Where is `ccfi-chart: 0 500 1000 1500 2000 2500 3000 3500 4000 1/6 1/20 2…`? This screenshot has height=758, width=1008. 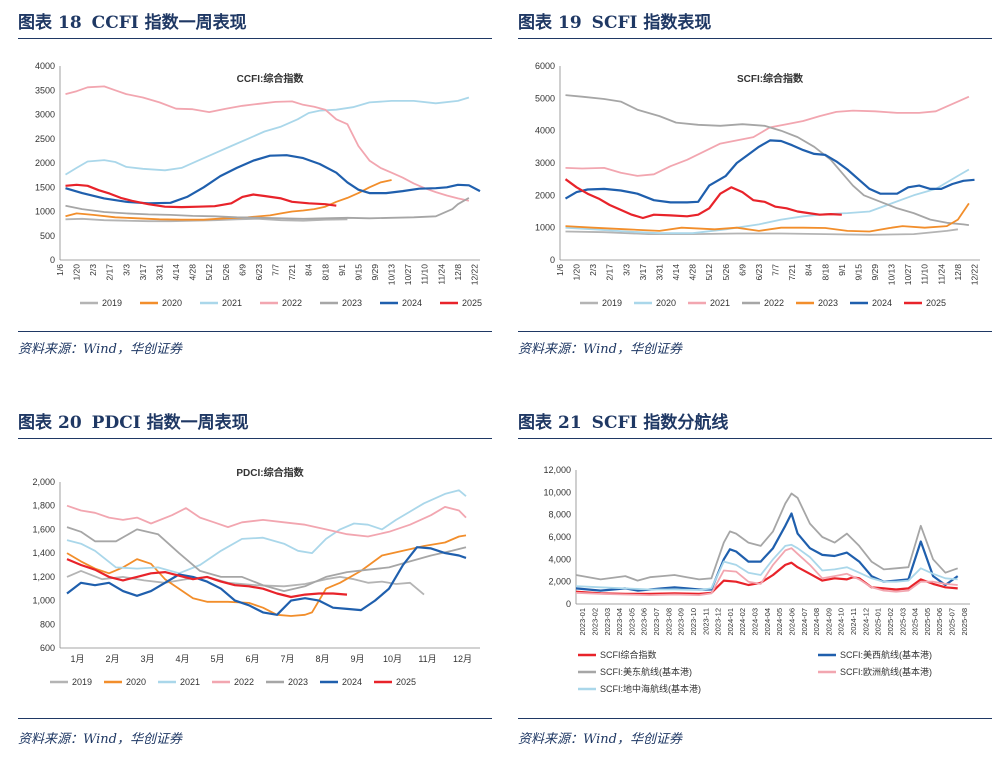 ccfi-chart: 0 500 1000 1500 2000 2500 3000 3500 4000 1/6 1/20 2… is located at coordinates (258, 184).